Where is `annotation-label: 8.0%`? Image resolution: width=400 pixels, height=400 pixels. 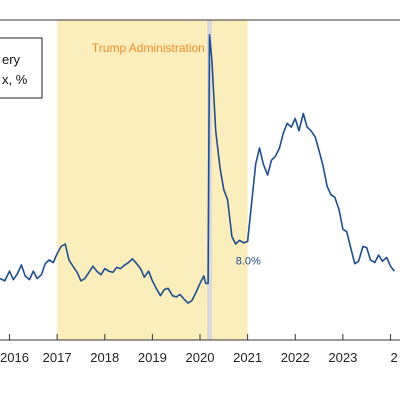 annotation-label: 8.0% is located at coordinates (248, 261).